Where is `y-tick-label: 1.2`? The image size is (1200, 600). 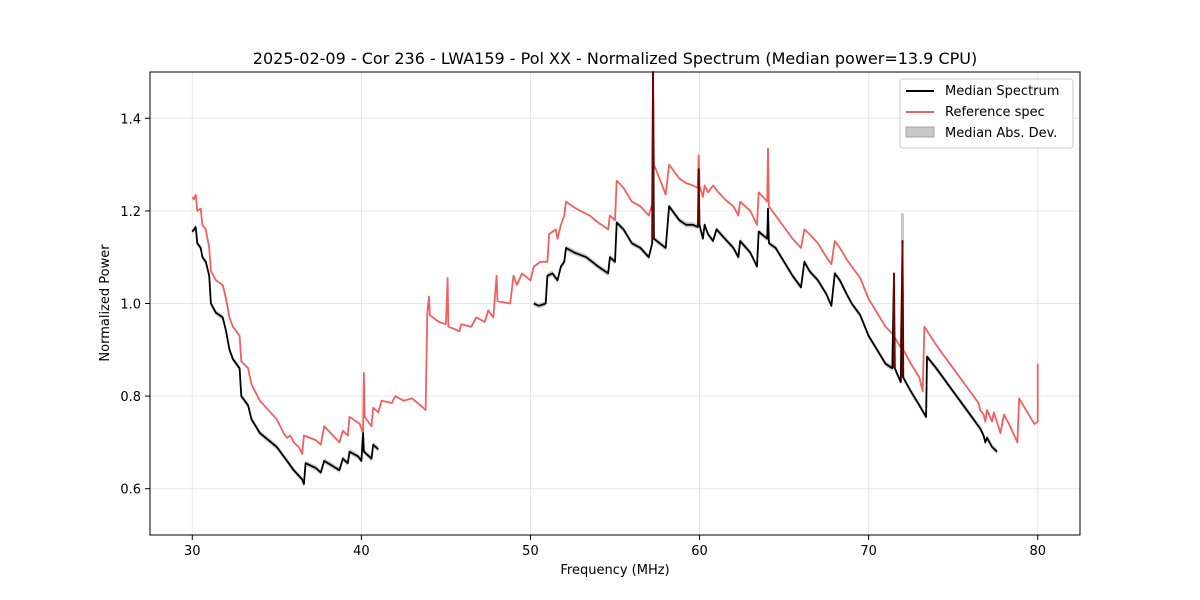 y-tick-label: 1.2 is located at coordinates (130, 212).